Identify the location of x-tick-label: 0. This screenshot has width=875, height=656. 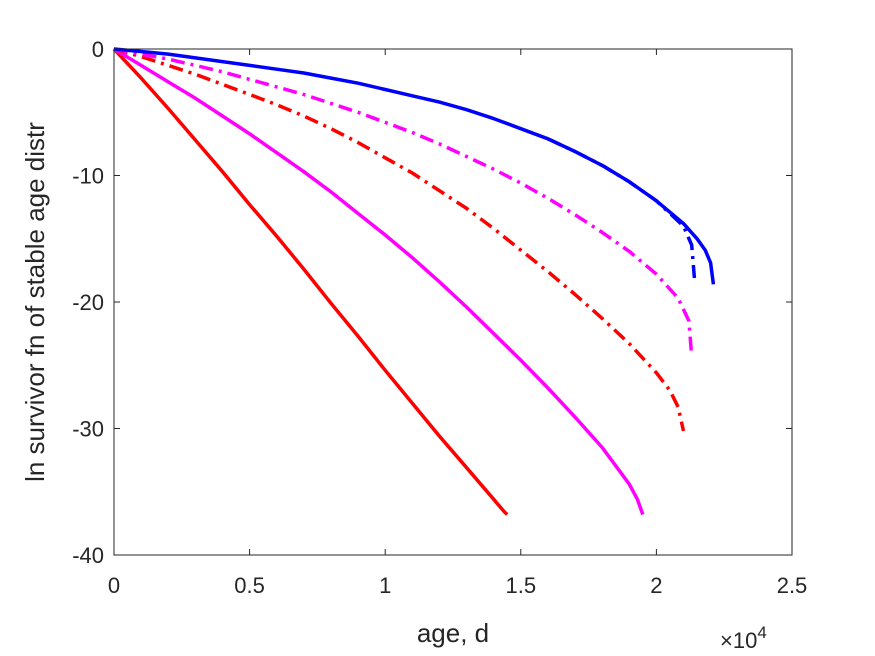
(114, 585).